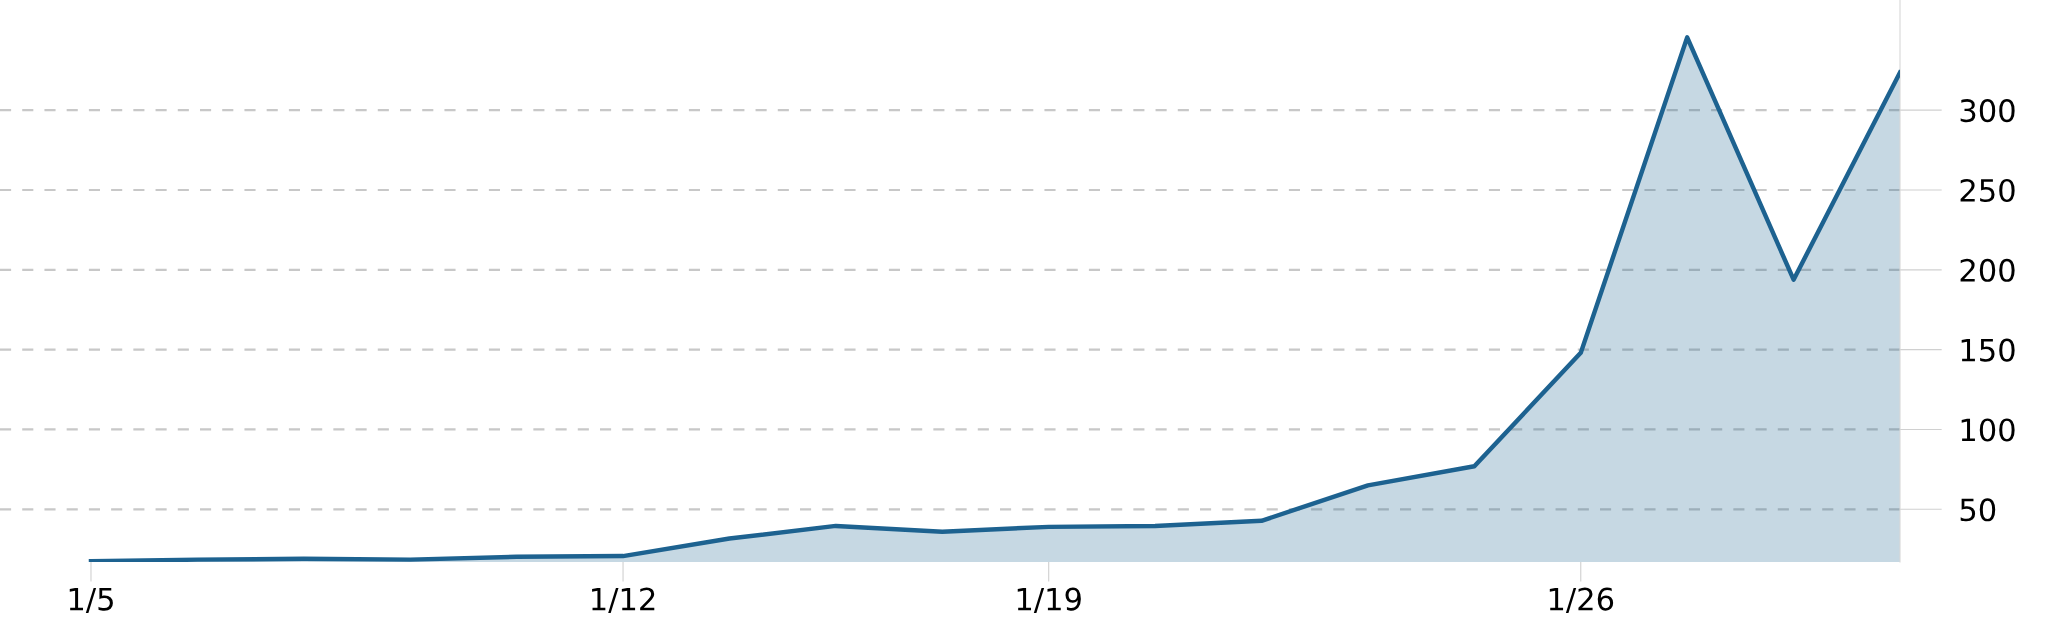 This screenshot has height=622, width=2051. I want to click on y-tick-label: 300, so click(1987, 111).